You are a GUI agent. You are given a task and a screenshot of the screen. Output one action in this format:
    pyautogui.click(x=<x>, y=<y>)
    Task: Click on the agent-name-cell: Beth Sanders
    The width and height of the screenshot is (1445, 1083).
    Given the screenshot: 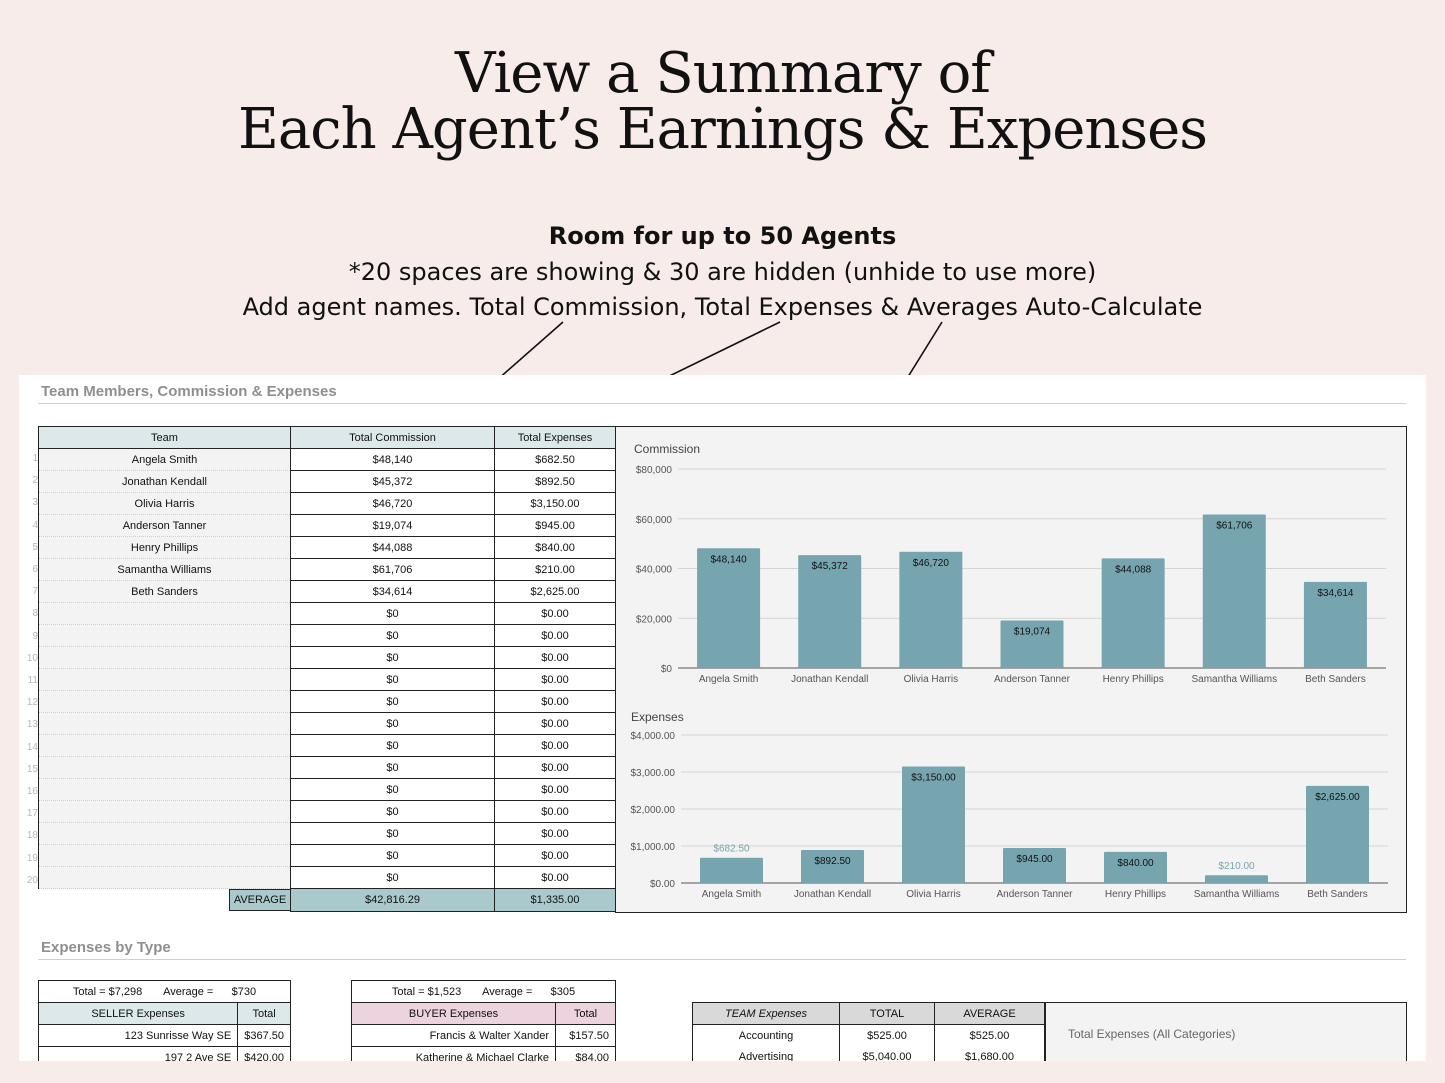 What is the action you would take?
    pyautogui.click(x=164, y=591)
    